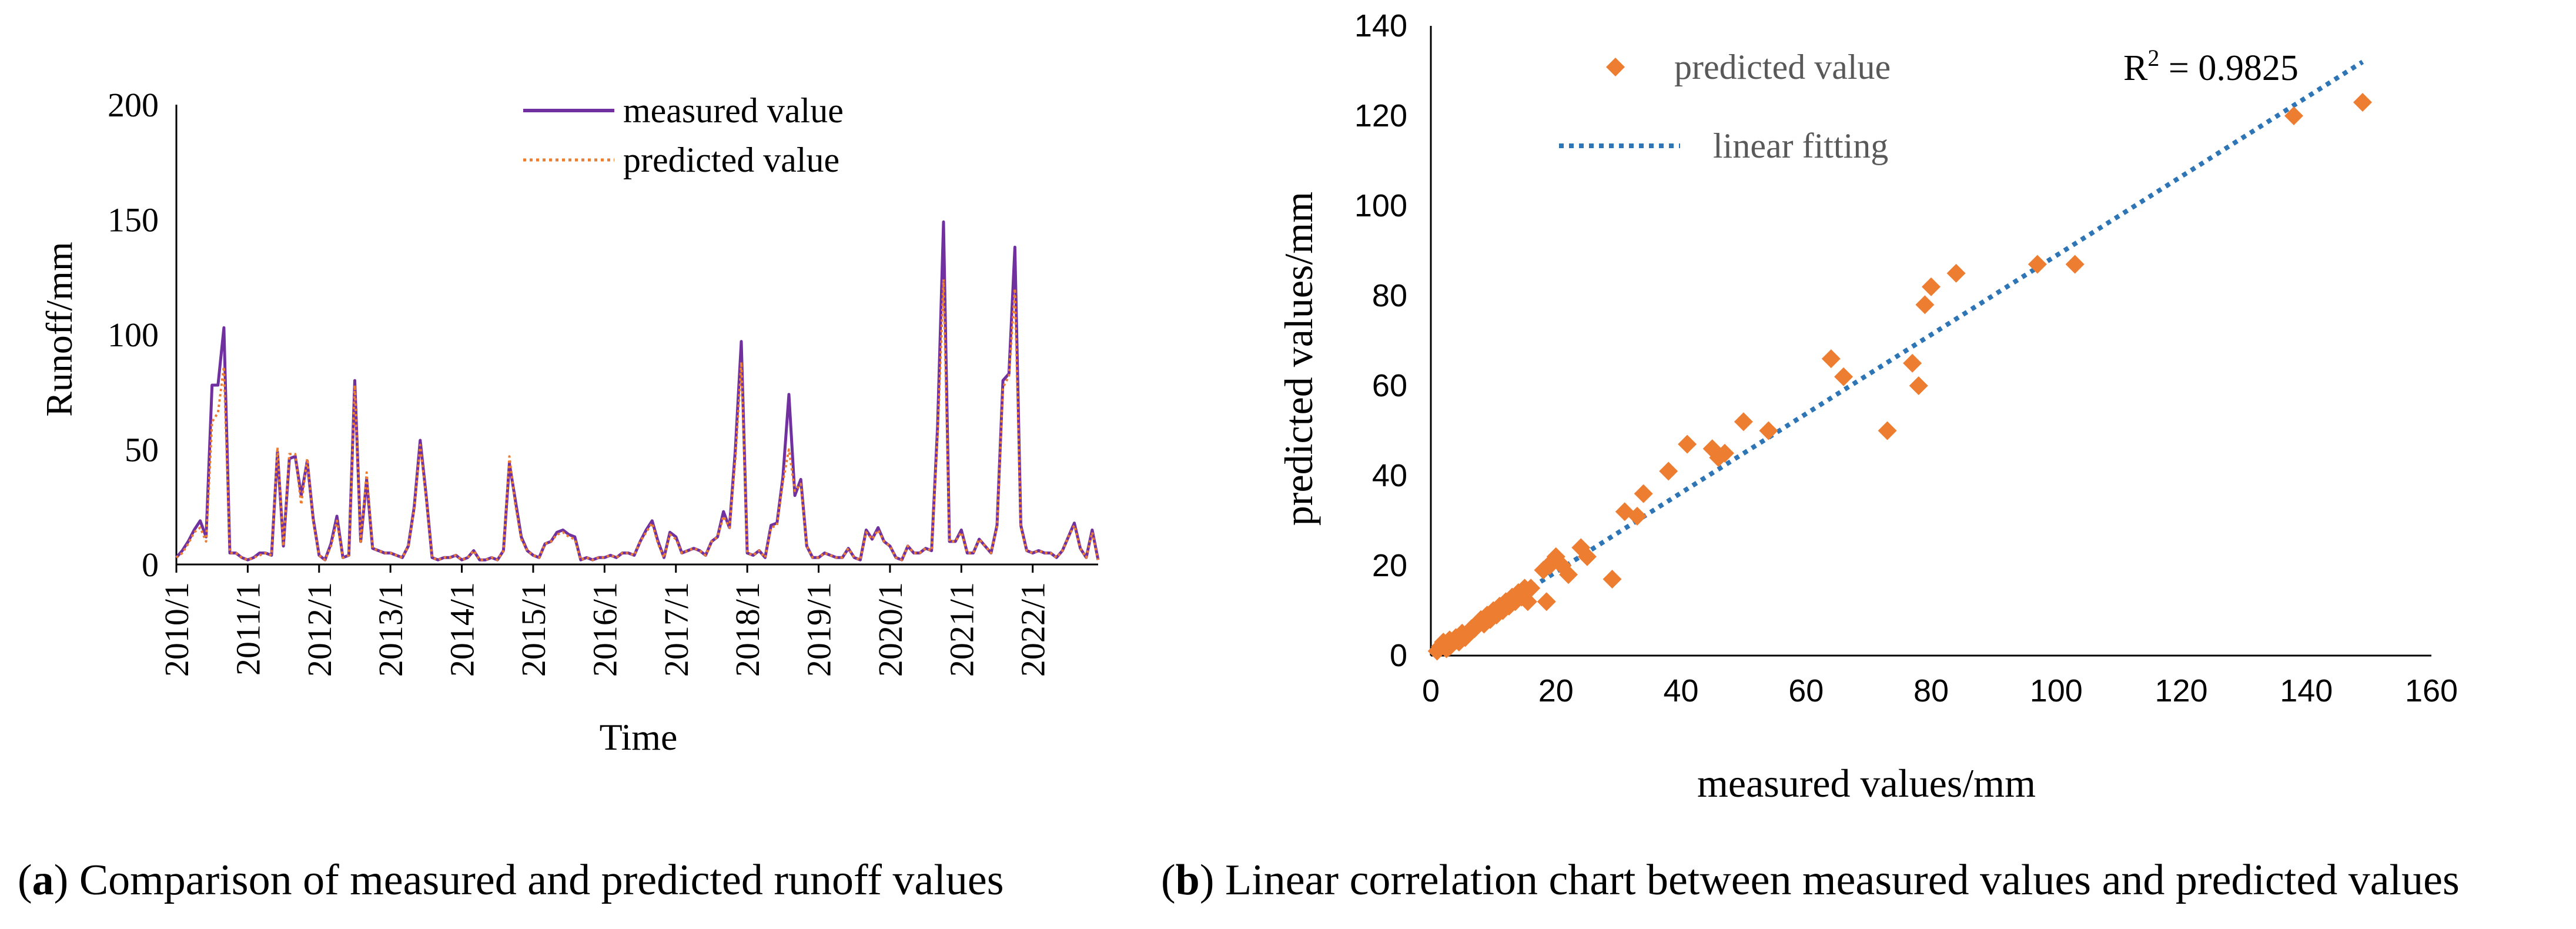 The width and height of the screenshot is (2576, 929). What do you see at coordinates (1187, 880) in the screenshot?
I see `caption-b-label: b` at bounding box center [1187, 880].